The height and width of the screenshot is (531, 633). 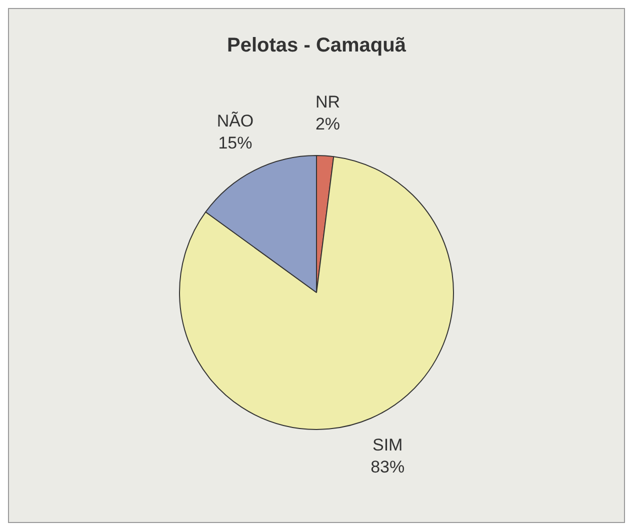 I want to click on slice-label: NÃO, so click(x=235, y=121).